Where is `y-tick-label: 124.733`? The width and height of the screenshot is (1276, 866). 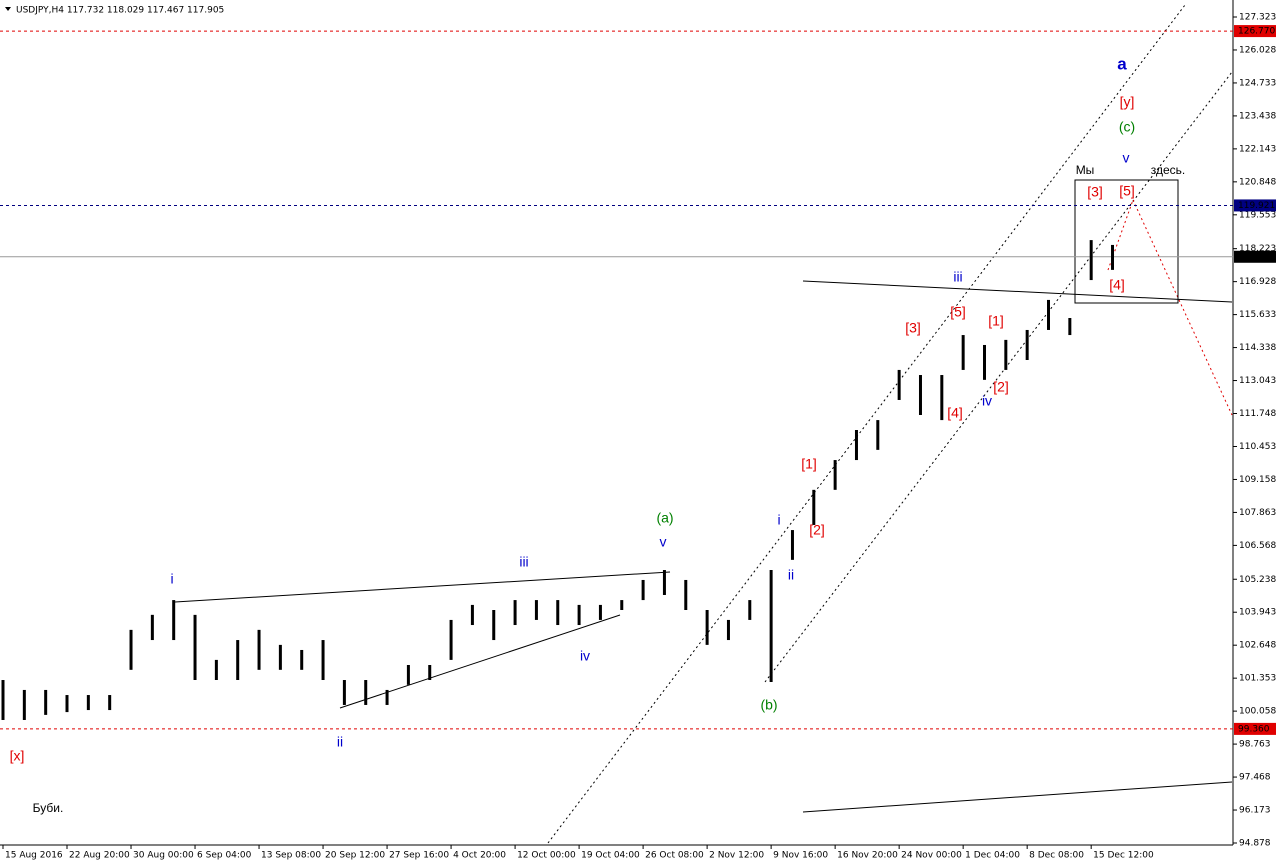
y-tick-label: 124.733 is located at coordinates (1257, 83).